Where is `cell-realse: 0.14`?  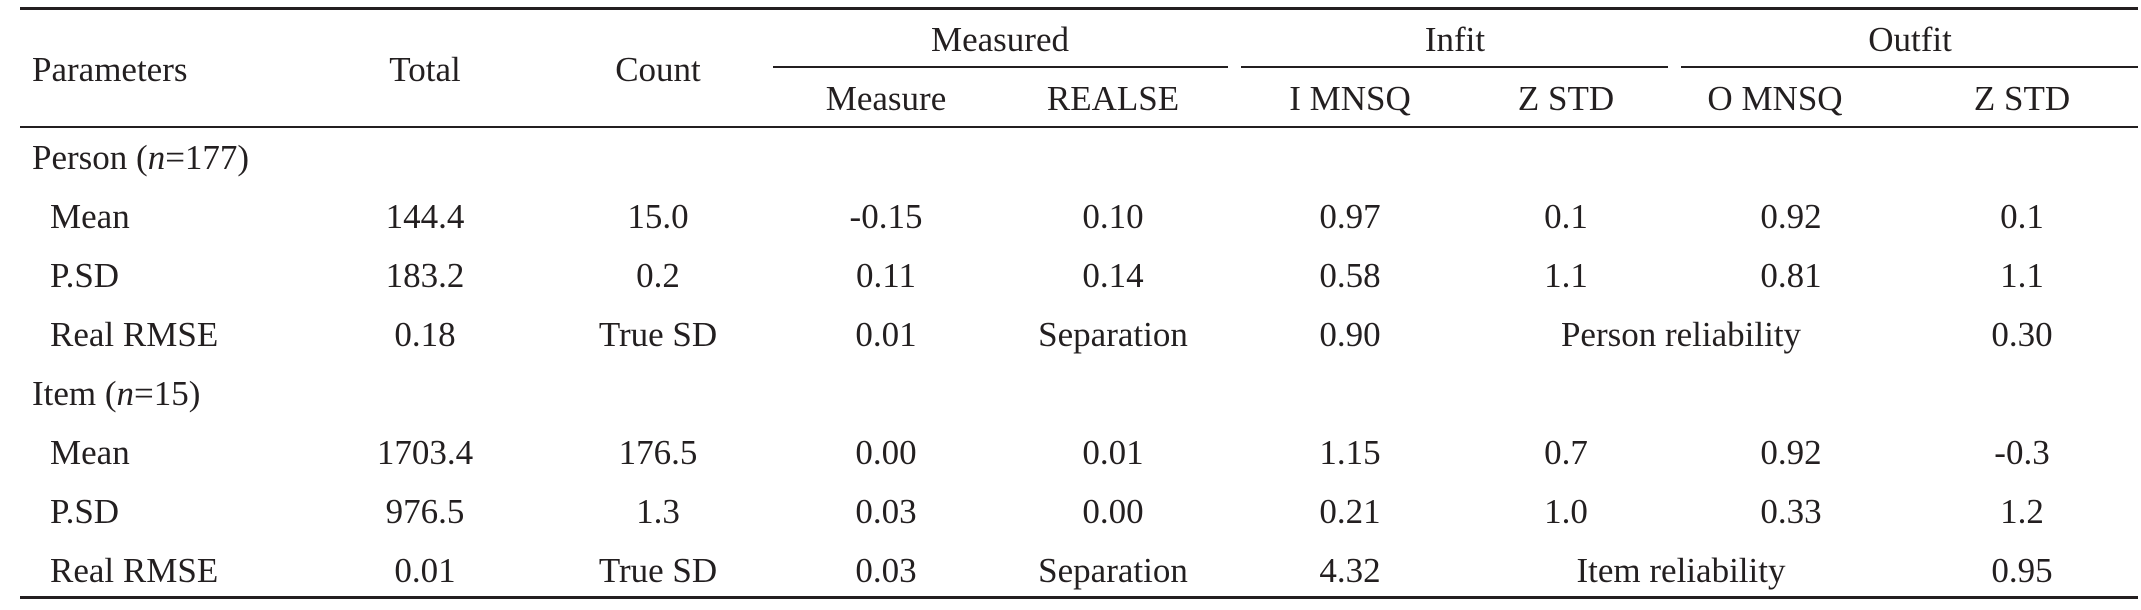 cell-realse: 0.14 is located at coordinates (1113, 275).